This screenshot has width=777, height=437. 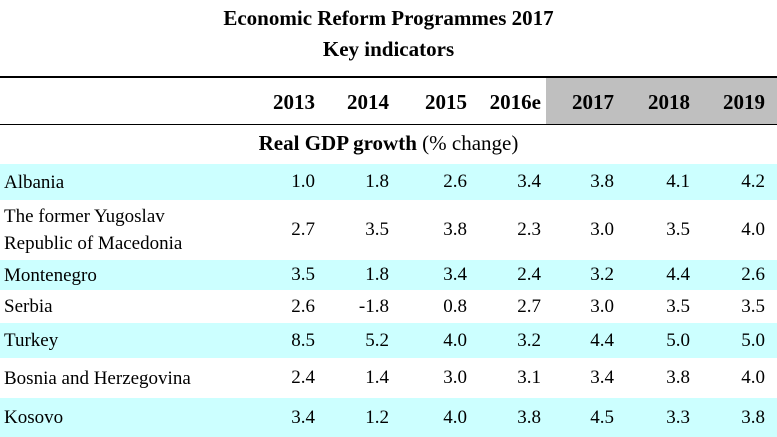 What do you see at coordinates (529, 417) in the screenshot?
I see `cell-value-2016e: 3.8` at bounding box center [529, 417].